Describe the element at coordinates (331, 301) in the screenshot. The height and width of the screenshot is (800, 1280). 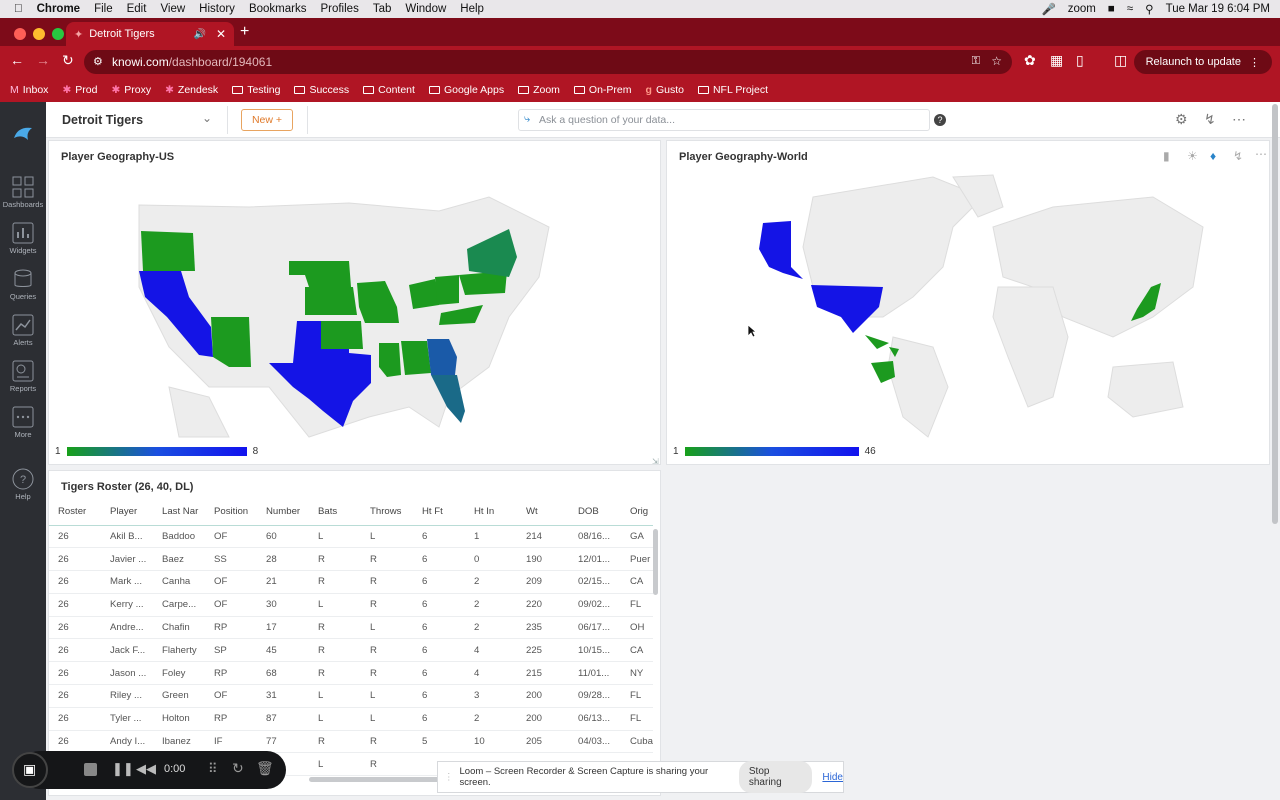
I see `state-nebraska` at that location.